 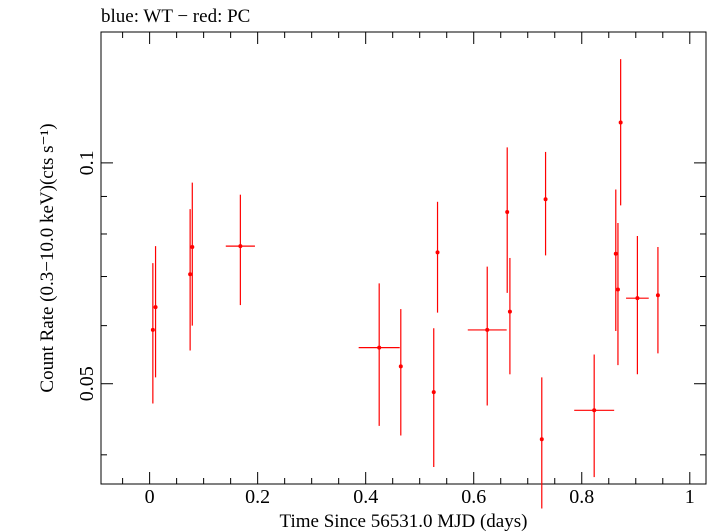 What do you see at coordinates (365, 497) in the screenshot?
I see `x-tick-label: 0.4` at bounding box center [365, 497].